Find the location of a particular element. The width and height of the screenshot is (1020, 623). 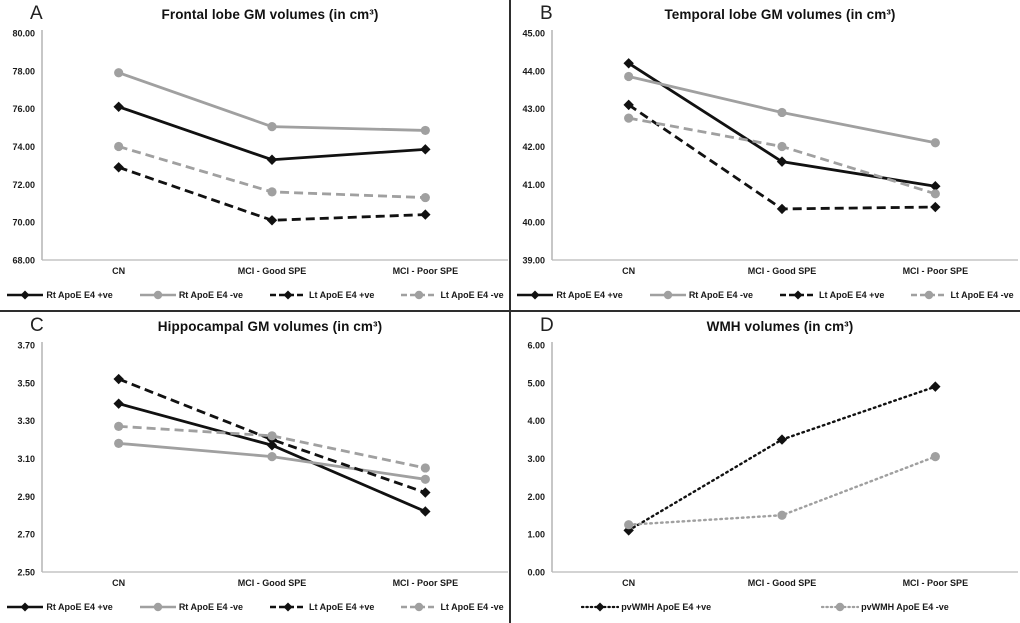

y-tick-label: 70.00 is located at coordinates (23, 223).